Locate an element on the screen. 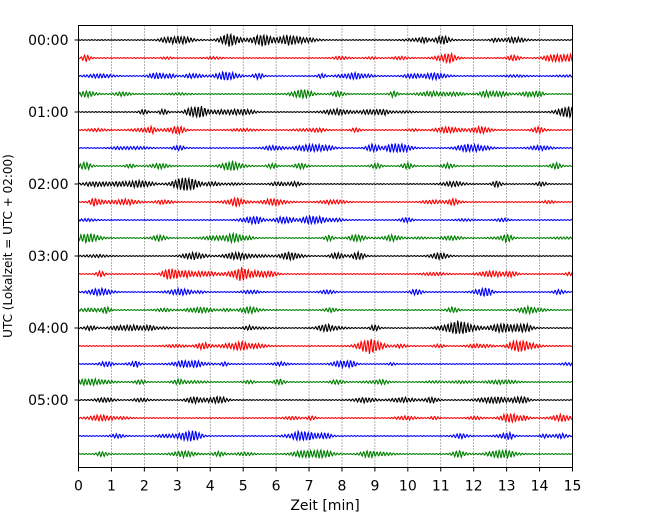 Image resolution: width=650 pixels, height=520 pixels. x-tick-label: 12 is located at coordinates (474, 487).